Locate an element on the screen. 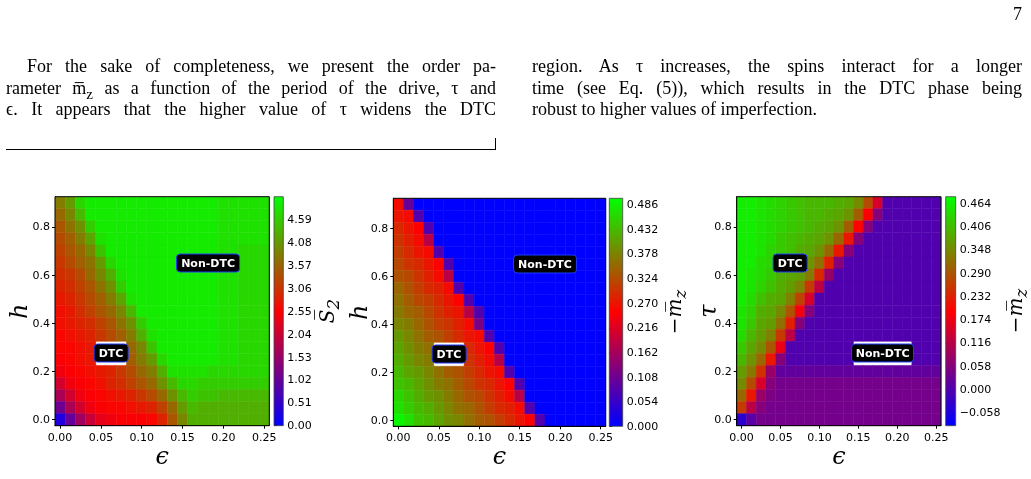 The image size is (1031, 479). color-bar-label: 0.232 is located at coordinates (975, 296).